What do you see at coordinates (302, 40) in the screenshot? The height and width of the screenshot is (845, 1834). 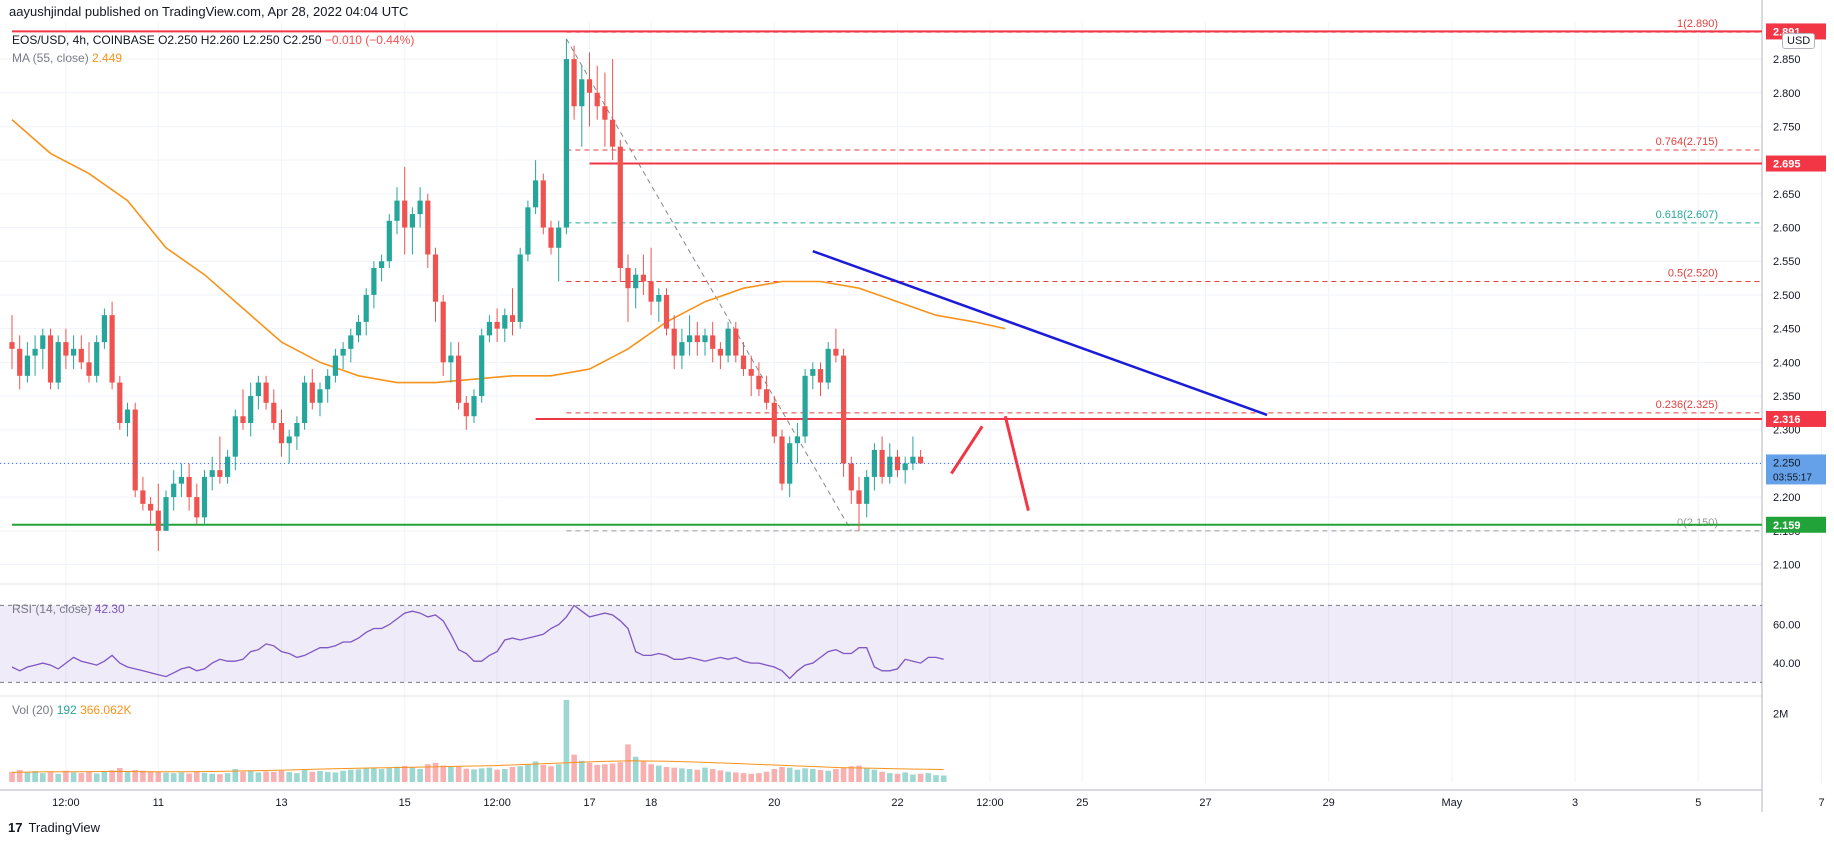 I see `ohlc-close: C2.250` at bounding box center [302, 40].